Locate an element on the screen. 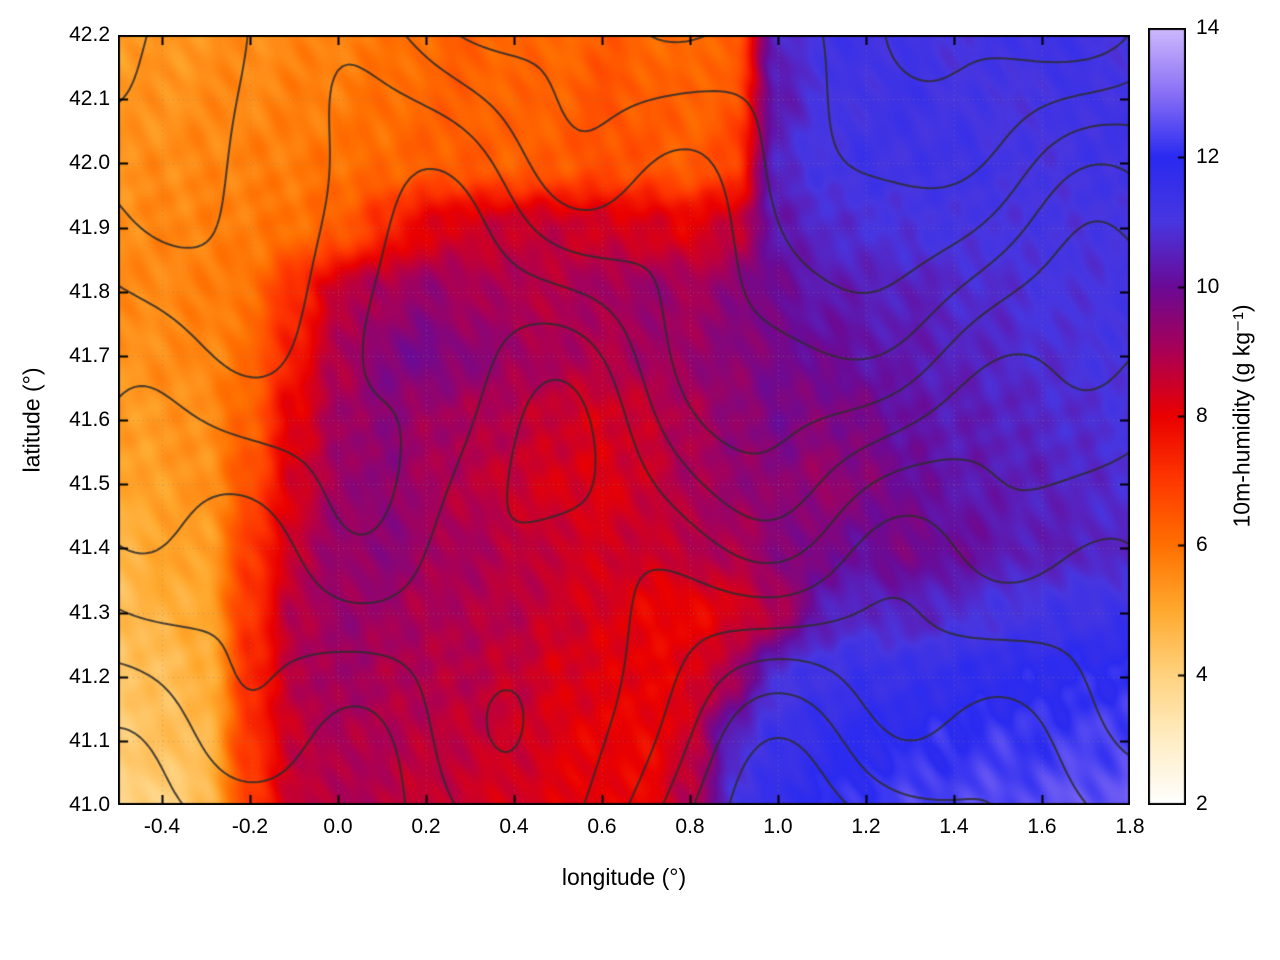  y-tick-label: 41.1 is located at coordinates (89, 740).